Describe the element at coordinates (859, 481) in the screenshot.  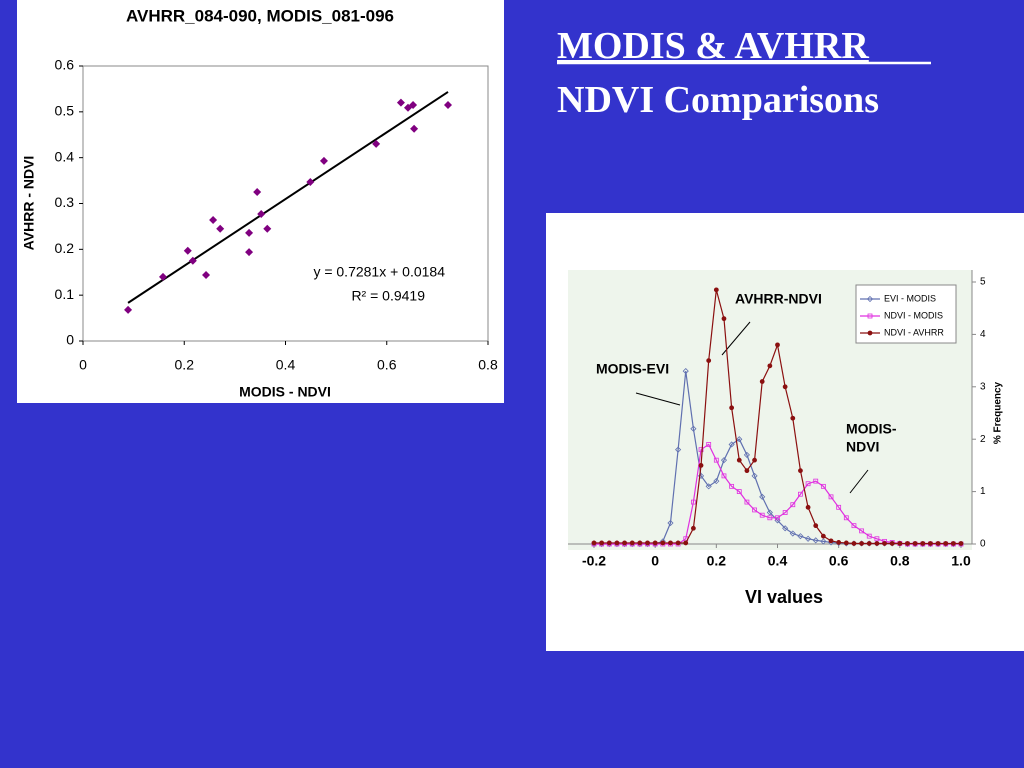
I see `annotation-arrow` at that location.